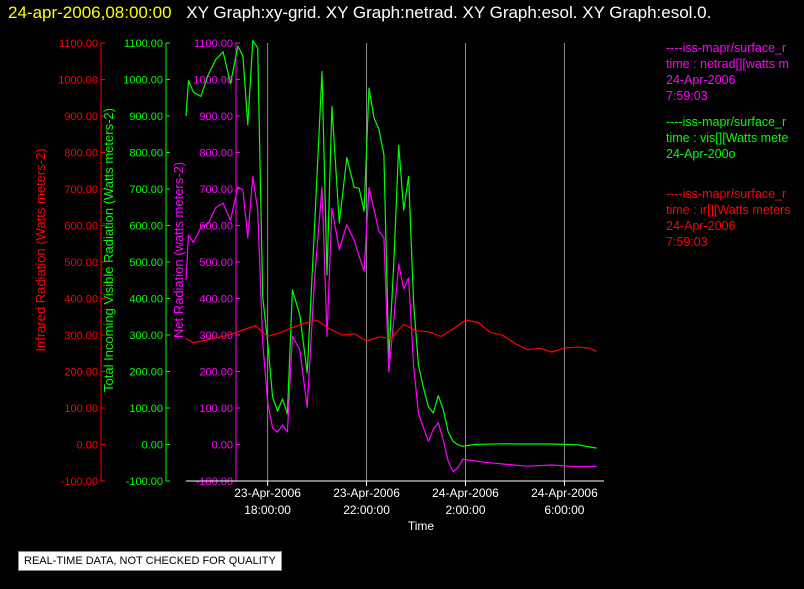 This screenshot has width=804, height=589. What do you see at coordinates (40, 249) in the screenshot?
I see `y-axis-title: Infrared Radiation (Watts meters-2)` at bounding box center [40, 249].